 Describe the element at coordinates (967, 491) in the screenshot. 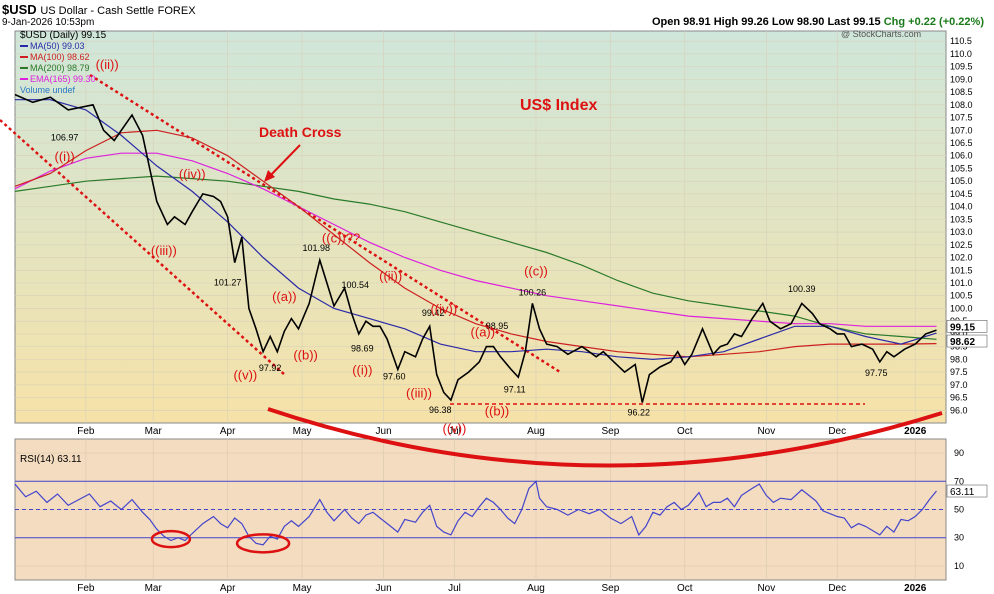

I see `rsi-current-box` at that location.